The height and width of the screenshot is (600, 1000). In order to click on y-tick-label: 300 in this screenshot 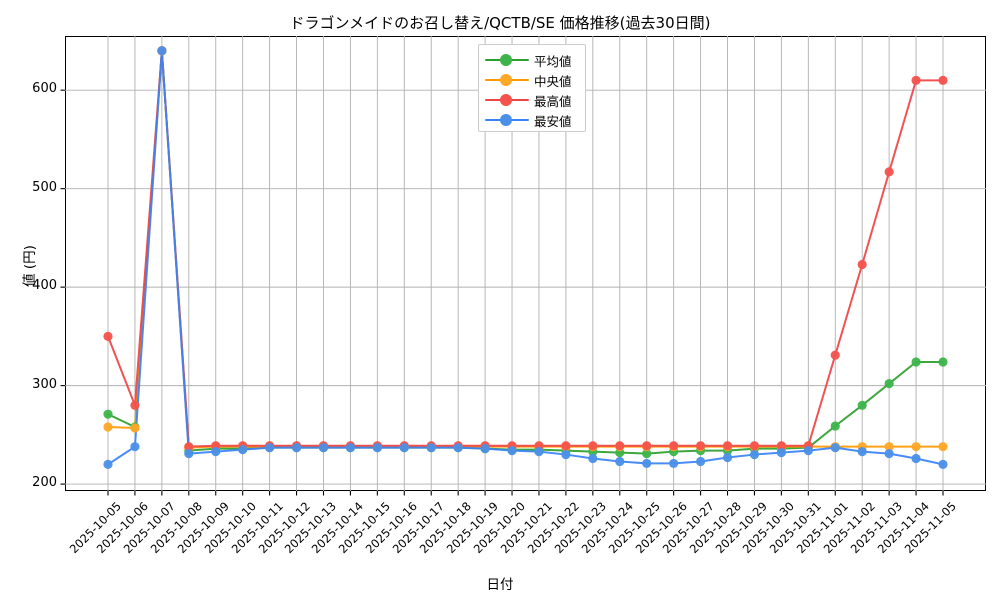, I will do `click(44, 384)`.